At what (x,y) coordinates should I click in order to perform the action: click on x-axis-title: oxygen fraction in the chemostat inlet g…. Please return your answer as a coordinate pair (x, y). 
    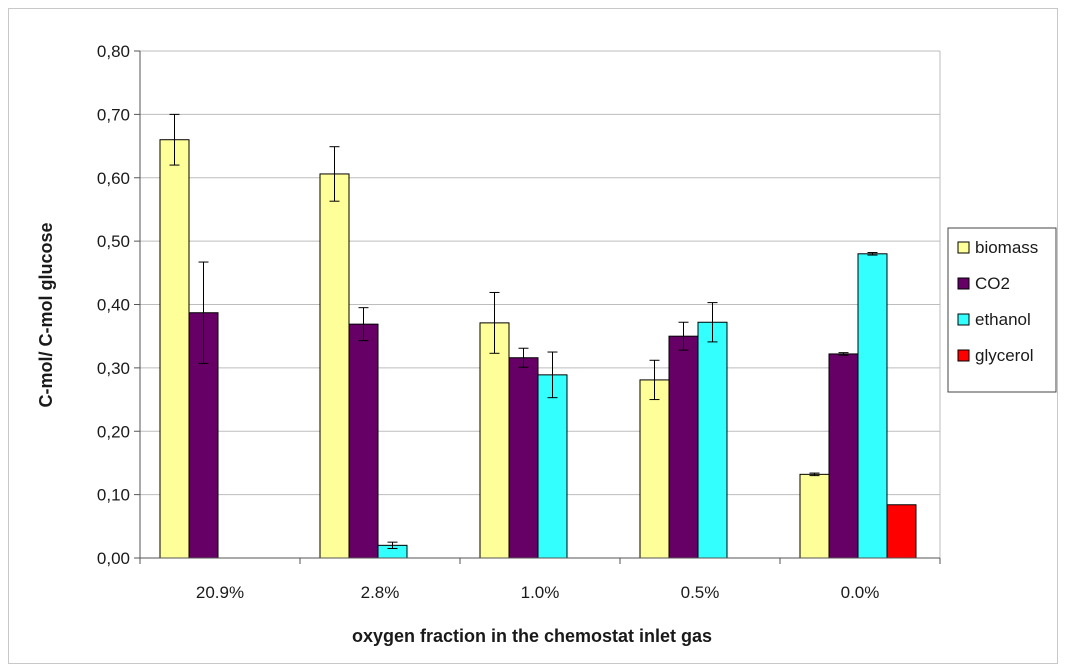
    Looking at the image, I should click on (532, 636).